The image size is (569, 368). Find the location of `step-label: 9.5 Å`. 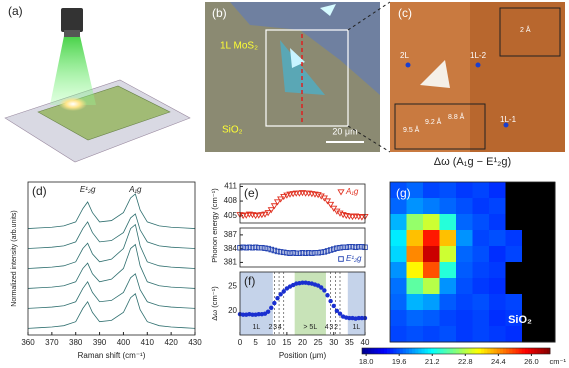

step-label: 9.5 Å is located at coordinates (411, 129).